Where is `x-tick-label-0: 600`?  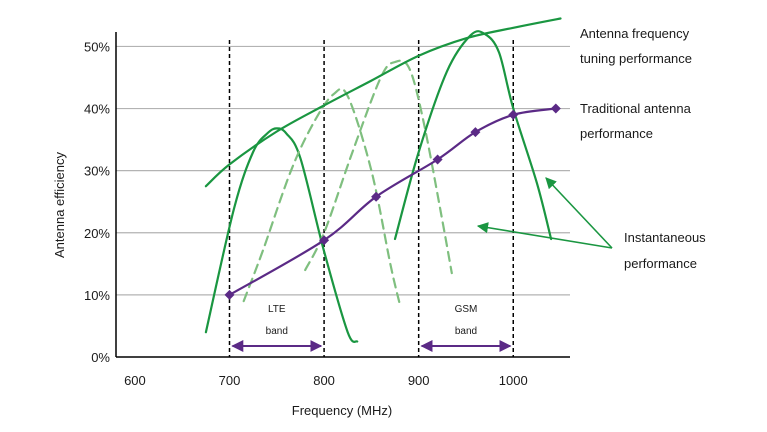
x-tick-label-0: 600 is located at coordinates (135, 380).